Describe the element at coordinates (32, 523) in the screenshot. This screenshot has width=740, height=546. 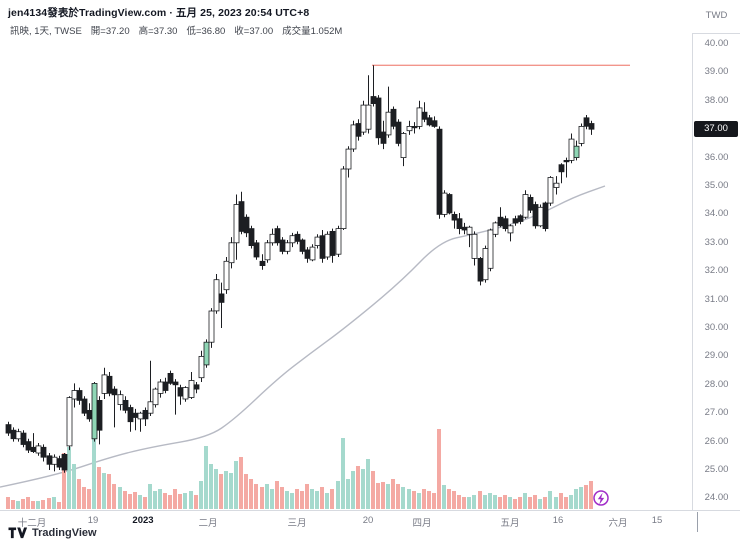
I see `time-tick-label: 十二月` at that location.